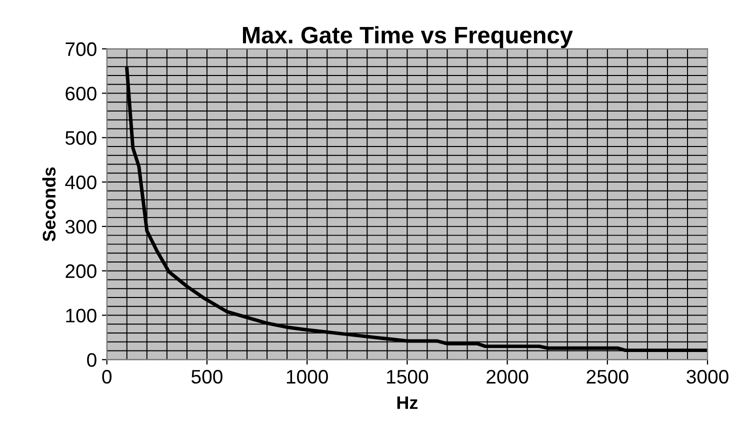  What do you see at coordinates (407, 377) in the screenshot?
I see `x-tick-label: 1500` at bounding box center [407, 377].